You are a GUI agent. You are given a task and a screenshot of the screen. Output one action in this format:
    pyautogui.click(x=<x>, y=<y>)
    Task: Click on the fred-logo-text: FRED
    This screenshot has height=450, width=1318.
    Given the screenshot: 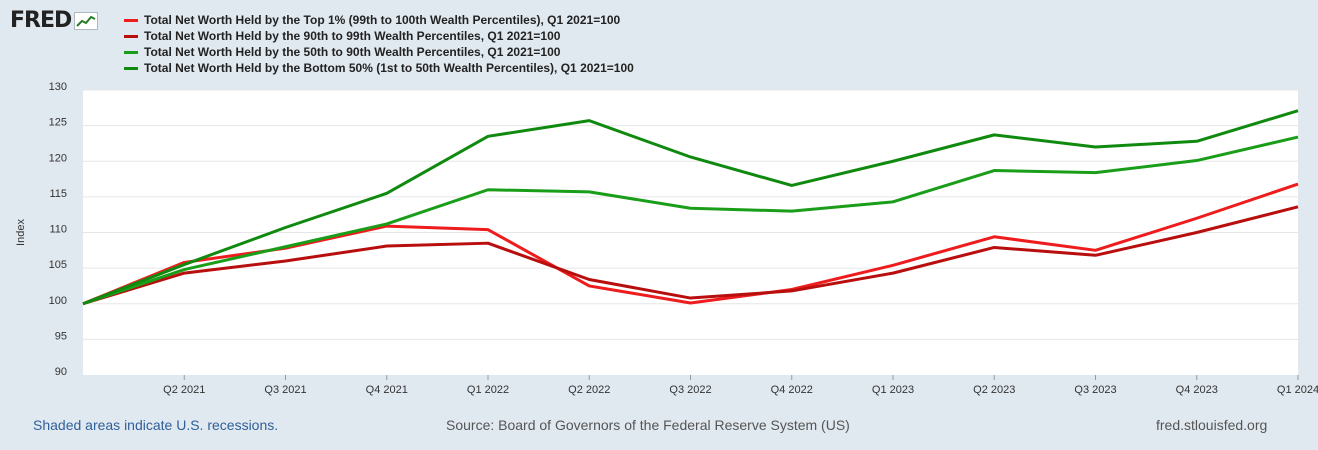 What is the action you would take?
    pyautogui.click(x=41, y=20)
    